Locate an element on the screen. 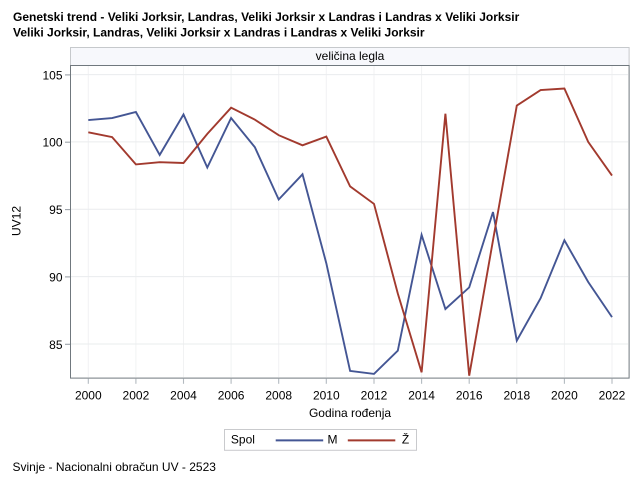 This screenshot has width=640, height=485. svg-text: 2008 is located at coordinates (278, 396).